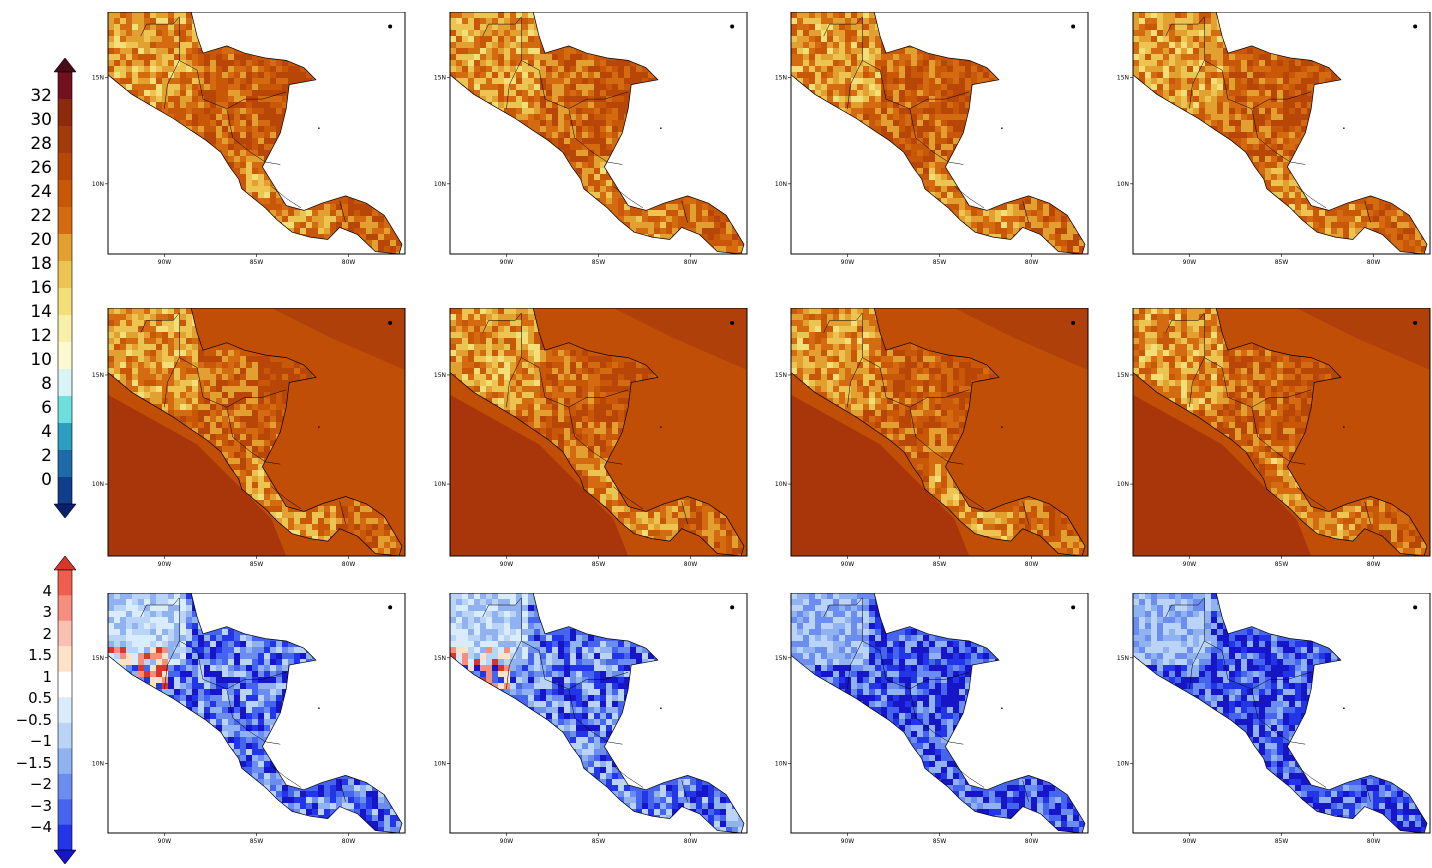 This screenshot has width=1432, height=868. What do you see at coordinates (65, 288) in the screenshot?
I see `temperature-colorbar-graphic` at bounding box center [65, 288].